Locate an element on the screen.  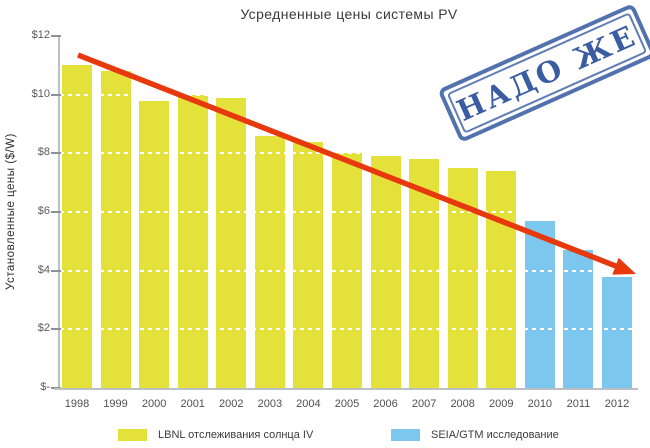
legend-item-1: SEIA/GTM исследование is located at coordinates (475, 435).